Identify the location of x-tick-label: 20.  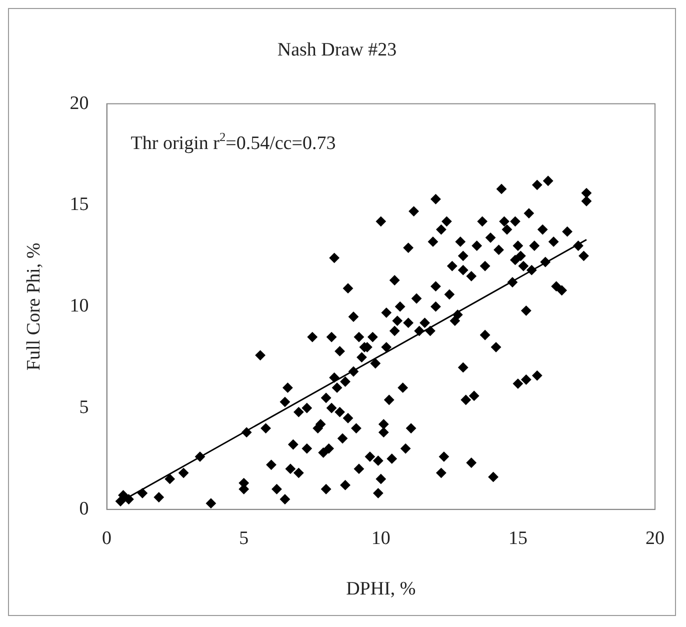
(655, 538).